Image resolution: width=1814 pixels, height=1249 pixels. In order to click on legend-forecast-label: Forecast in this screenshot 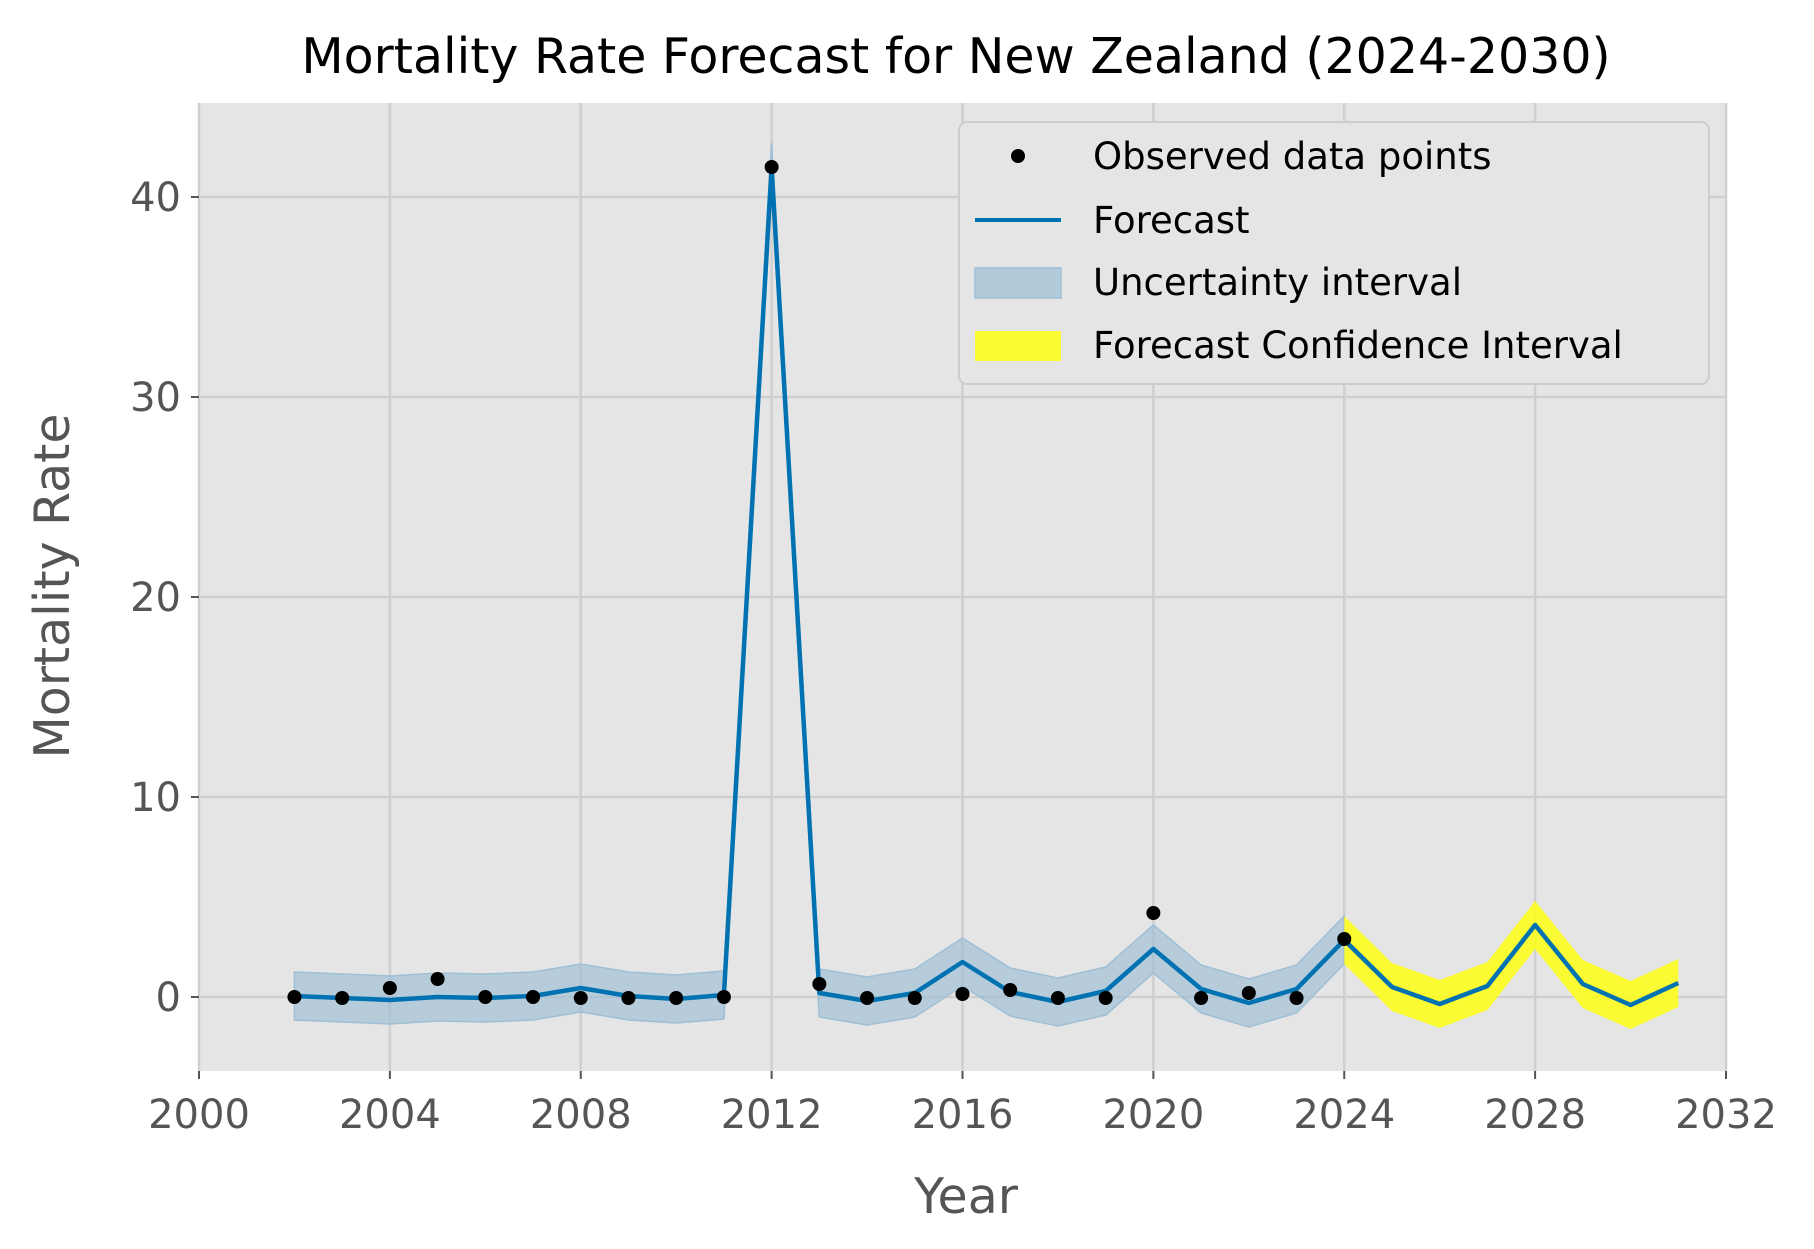, I will do `click(1171, 220)`.